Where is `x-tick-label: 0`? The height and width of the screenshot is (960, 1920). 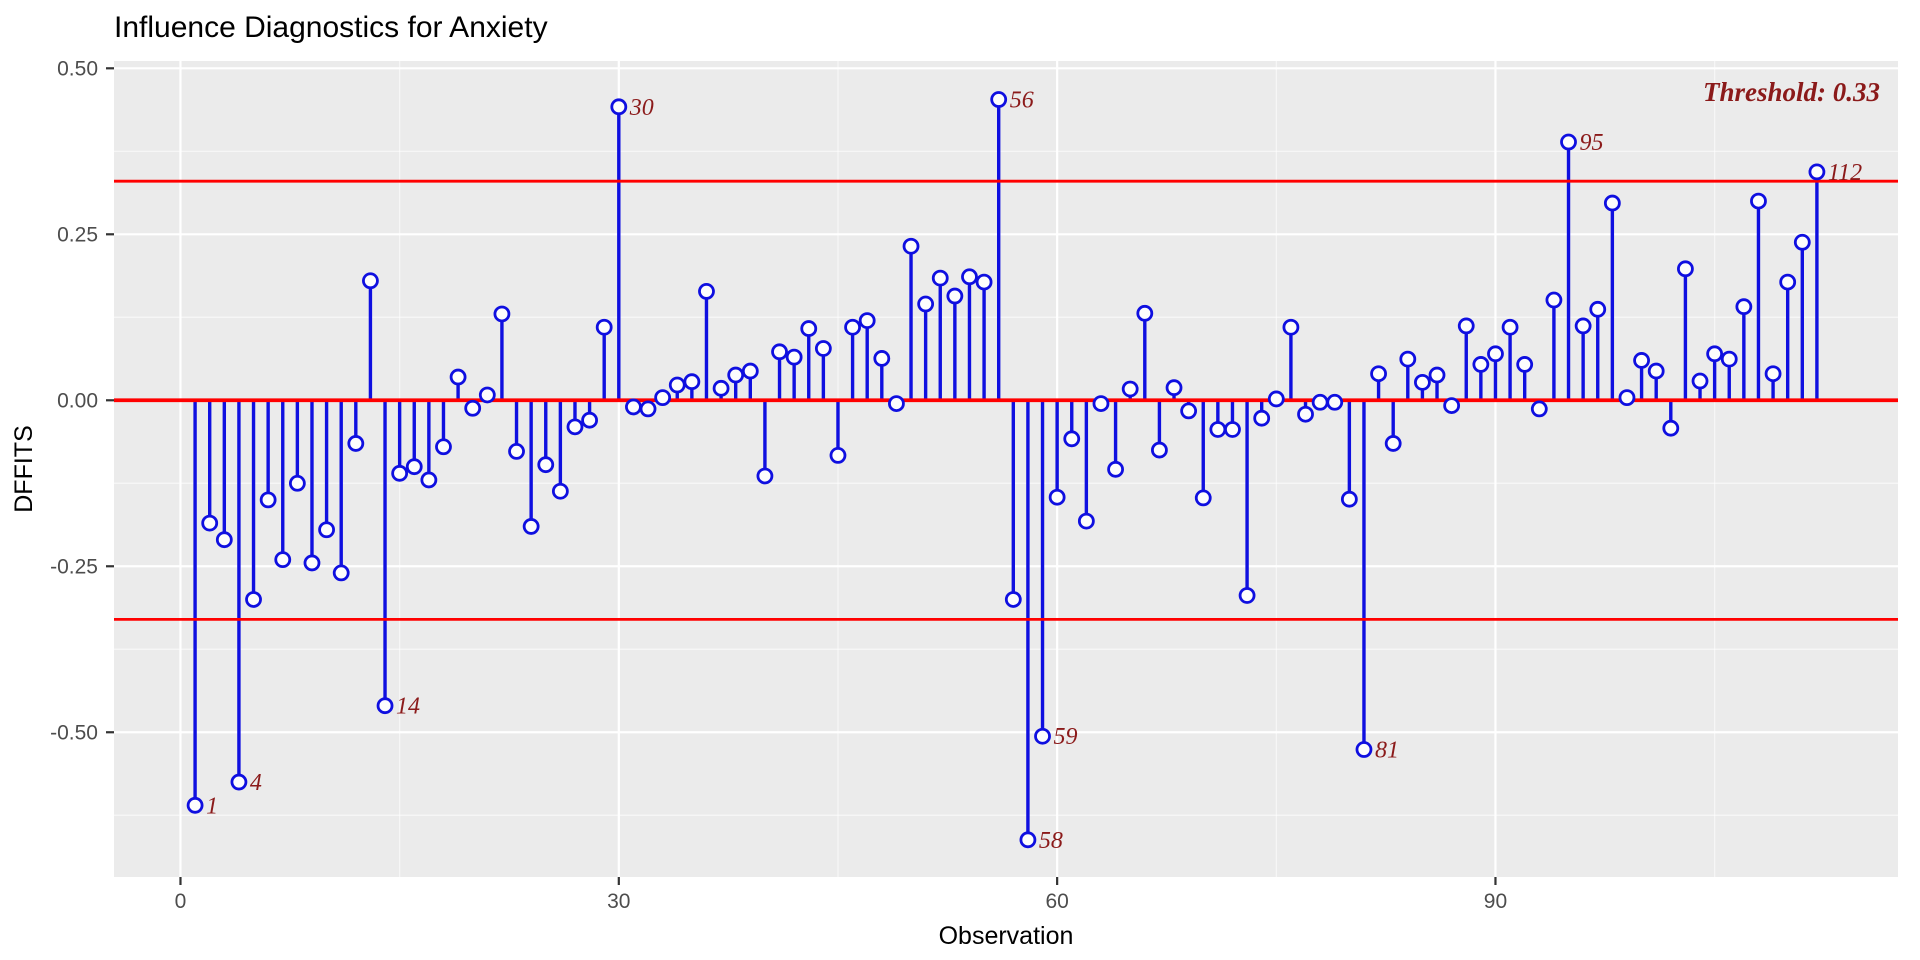
x-tick-label: 0 is located at coordinates (181, 901).